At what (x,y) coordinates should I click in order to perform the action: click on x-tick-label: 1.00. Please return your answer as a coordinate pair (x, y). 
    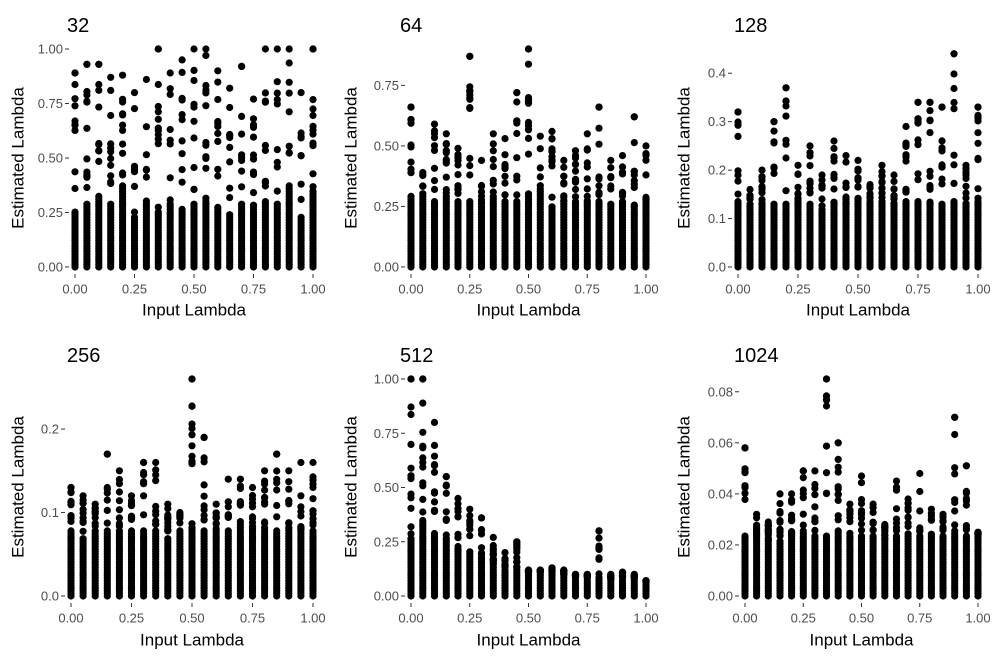
    Looking at the image, I should click on (977, 618).